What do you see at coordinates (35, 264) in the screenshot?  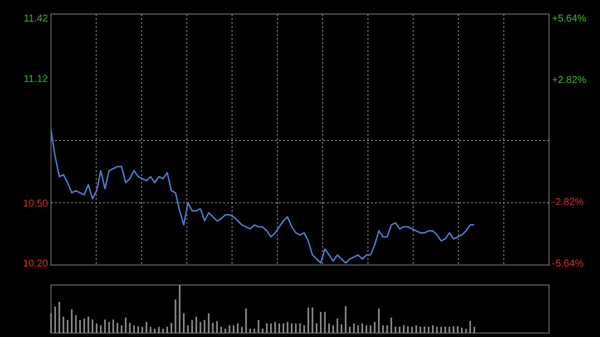 I see `y-tick-label: 10.20` at bounding box center [35, 264].